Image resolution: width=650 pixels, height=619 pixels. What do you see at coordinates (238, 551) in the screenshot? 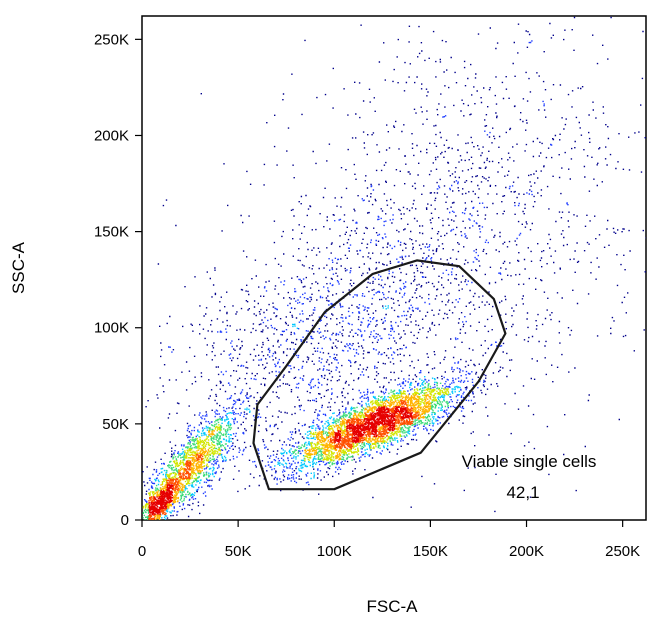
I see `x-tick-label: 50K` at bounding box center [238, 551].